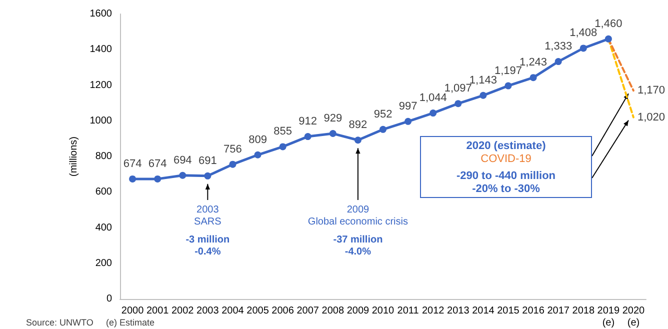 The height and width of the screenshot is (329, 668). Describe the element at coordinates (358, 216) in the screenshot. I see `annotation: 2009 Global economic crisis` at that location.